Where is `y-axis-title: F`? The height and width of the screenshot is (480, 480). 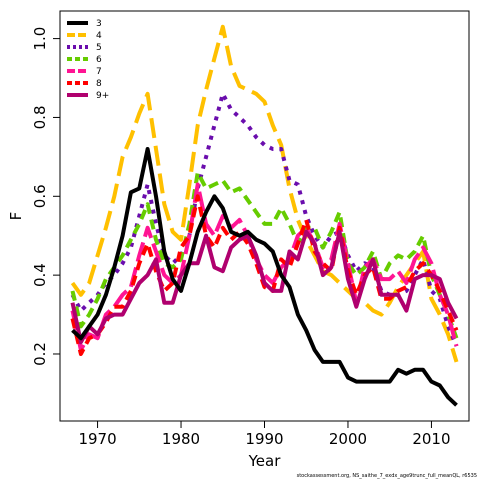 y-axis-title: F is located at coordinates (16, 216).